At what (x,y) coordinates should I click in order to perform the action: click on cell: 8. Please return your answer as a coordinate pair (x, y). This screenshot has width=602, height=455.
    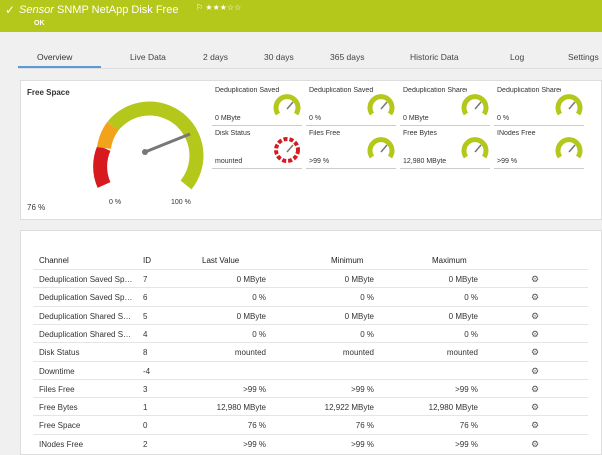
    Looking at the image, I should click on (145, 353).